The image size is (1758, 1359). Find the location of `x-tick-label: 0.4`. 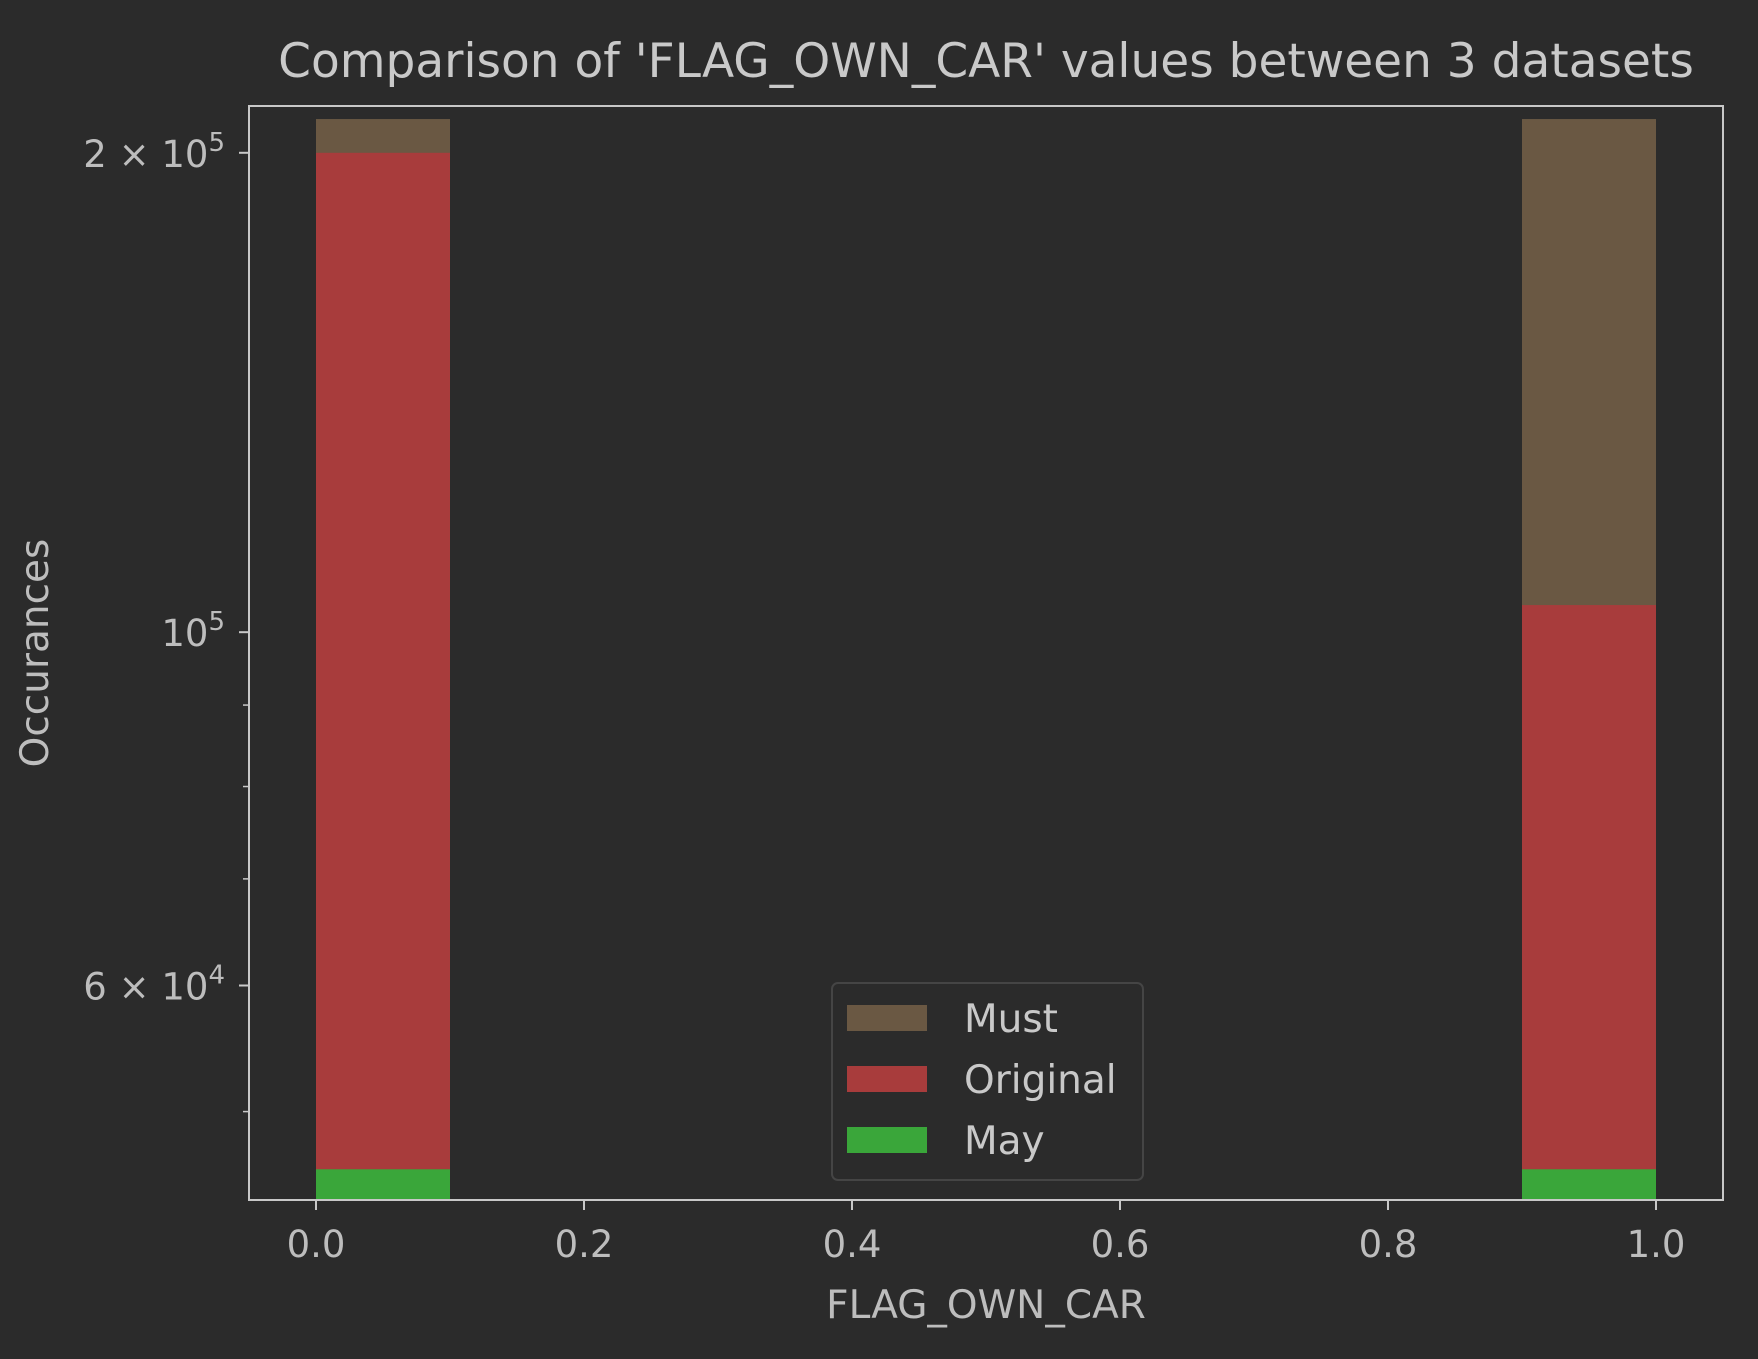

x-tick-label: 0.4 is located at coordinates (852, 1244).